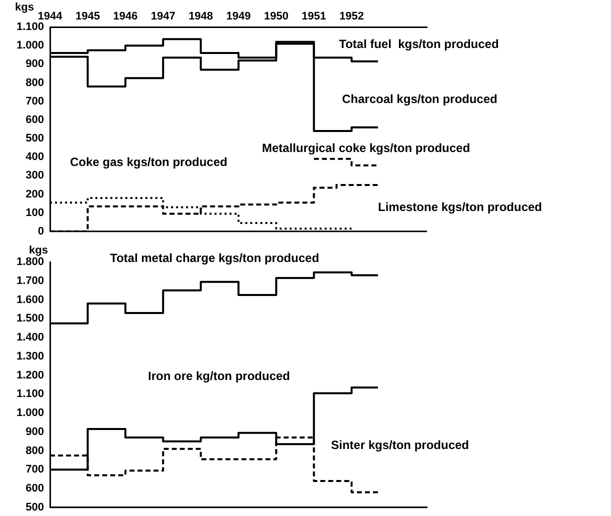 The height and width of the screenshot is (516, 611). What do you see at coordinates (400, 445) in the screenshot?
I see `annotation: Sinter kgs/ton produced` at bounding box center [400, 445].